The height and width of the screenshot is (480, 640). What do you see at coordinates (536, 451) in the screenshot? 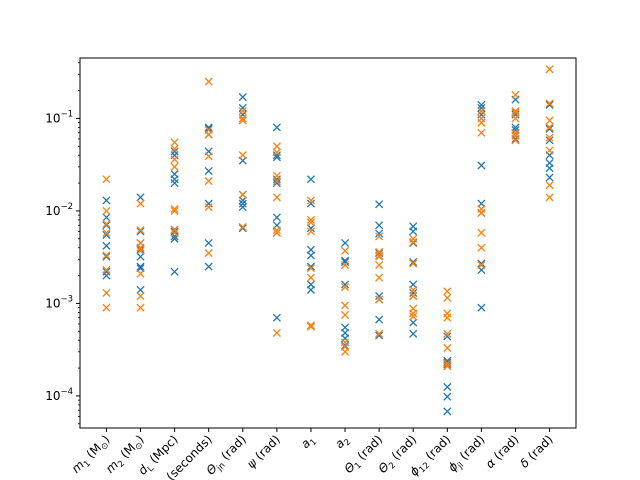
I see `x-tick-label: δ (rad)` at bounding box center [536, 451].